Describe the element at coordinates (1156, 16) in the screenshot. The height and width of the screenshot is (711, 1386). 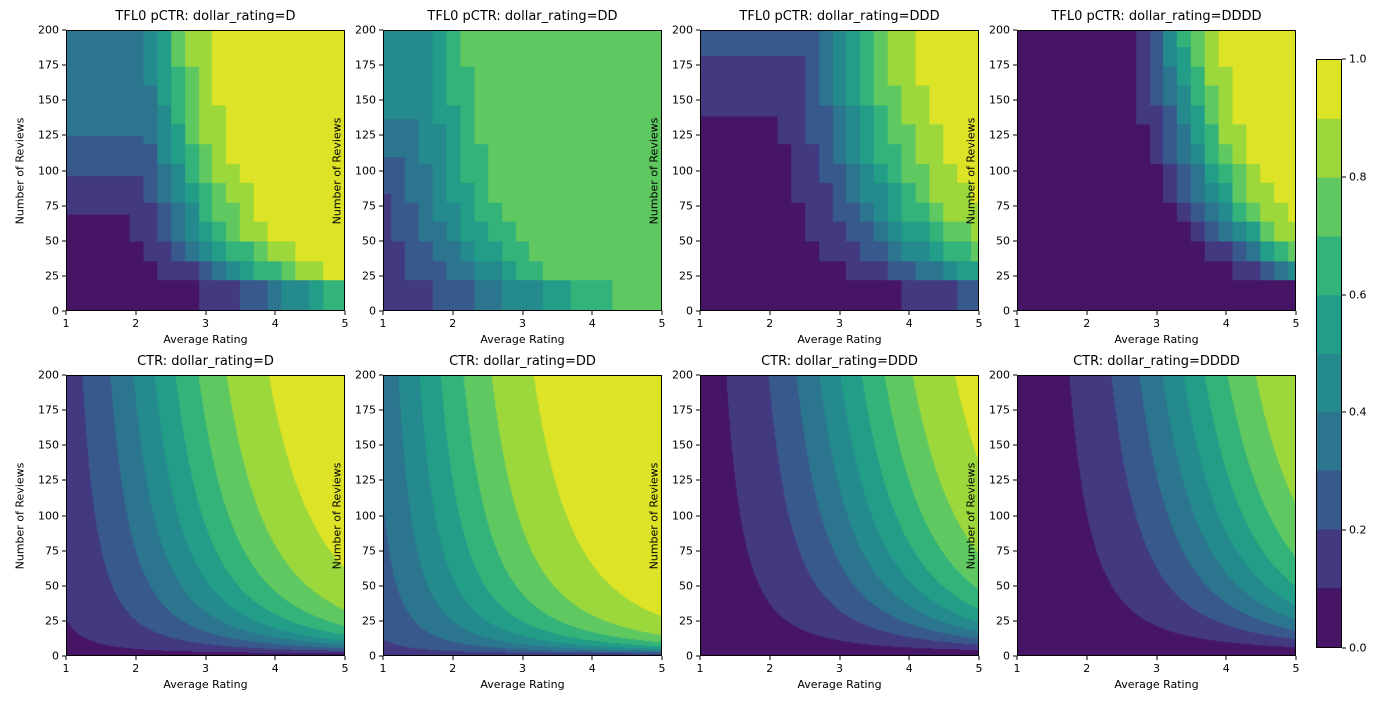
I see `plot-title: TFL0 pCTR: dollar_rating=DDDD` at that location.